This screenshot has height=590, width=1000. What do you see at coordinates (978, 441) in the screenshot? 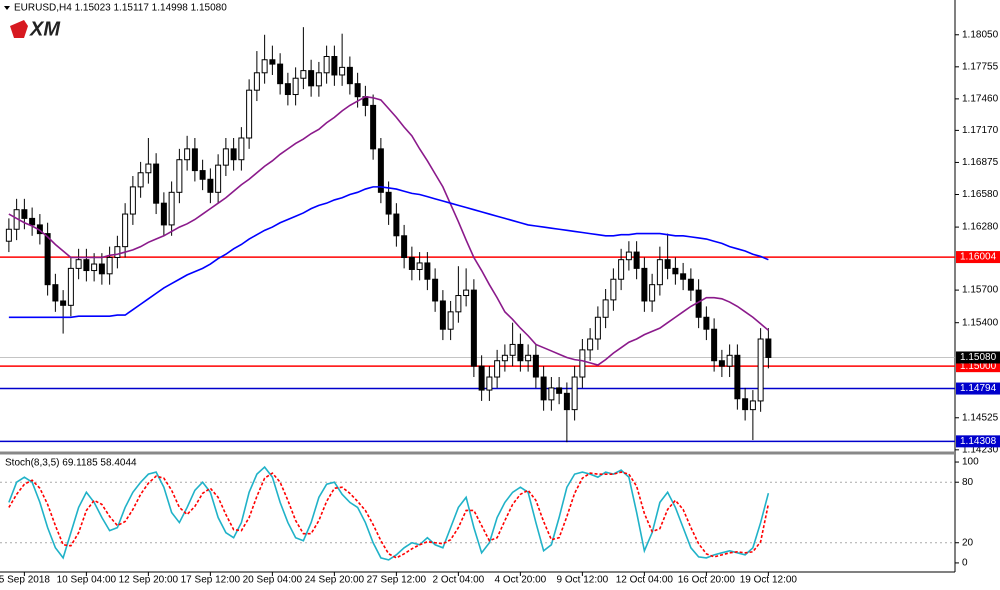
I see `level-tag` at bounding box center [978, 441].